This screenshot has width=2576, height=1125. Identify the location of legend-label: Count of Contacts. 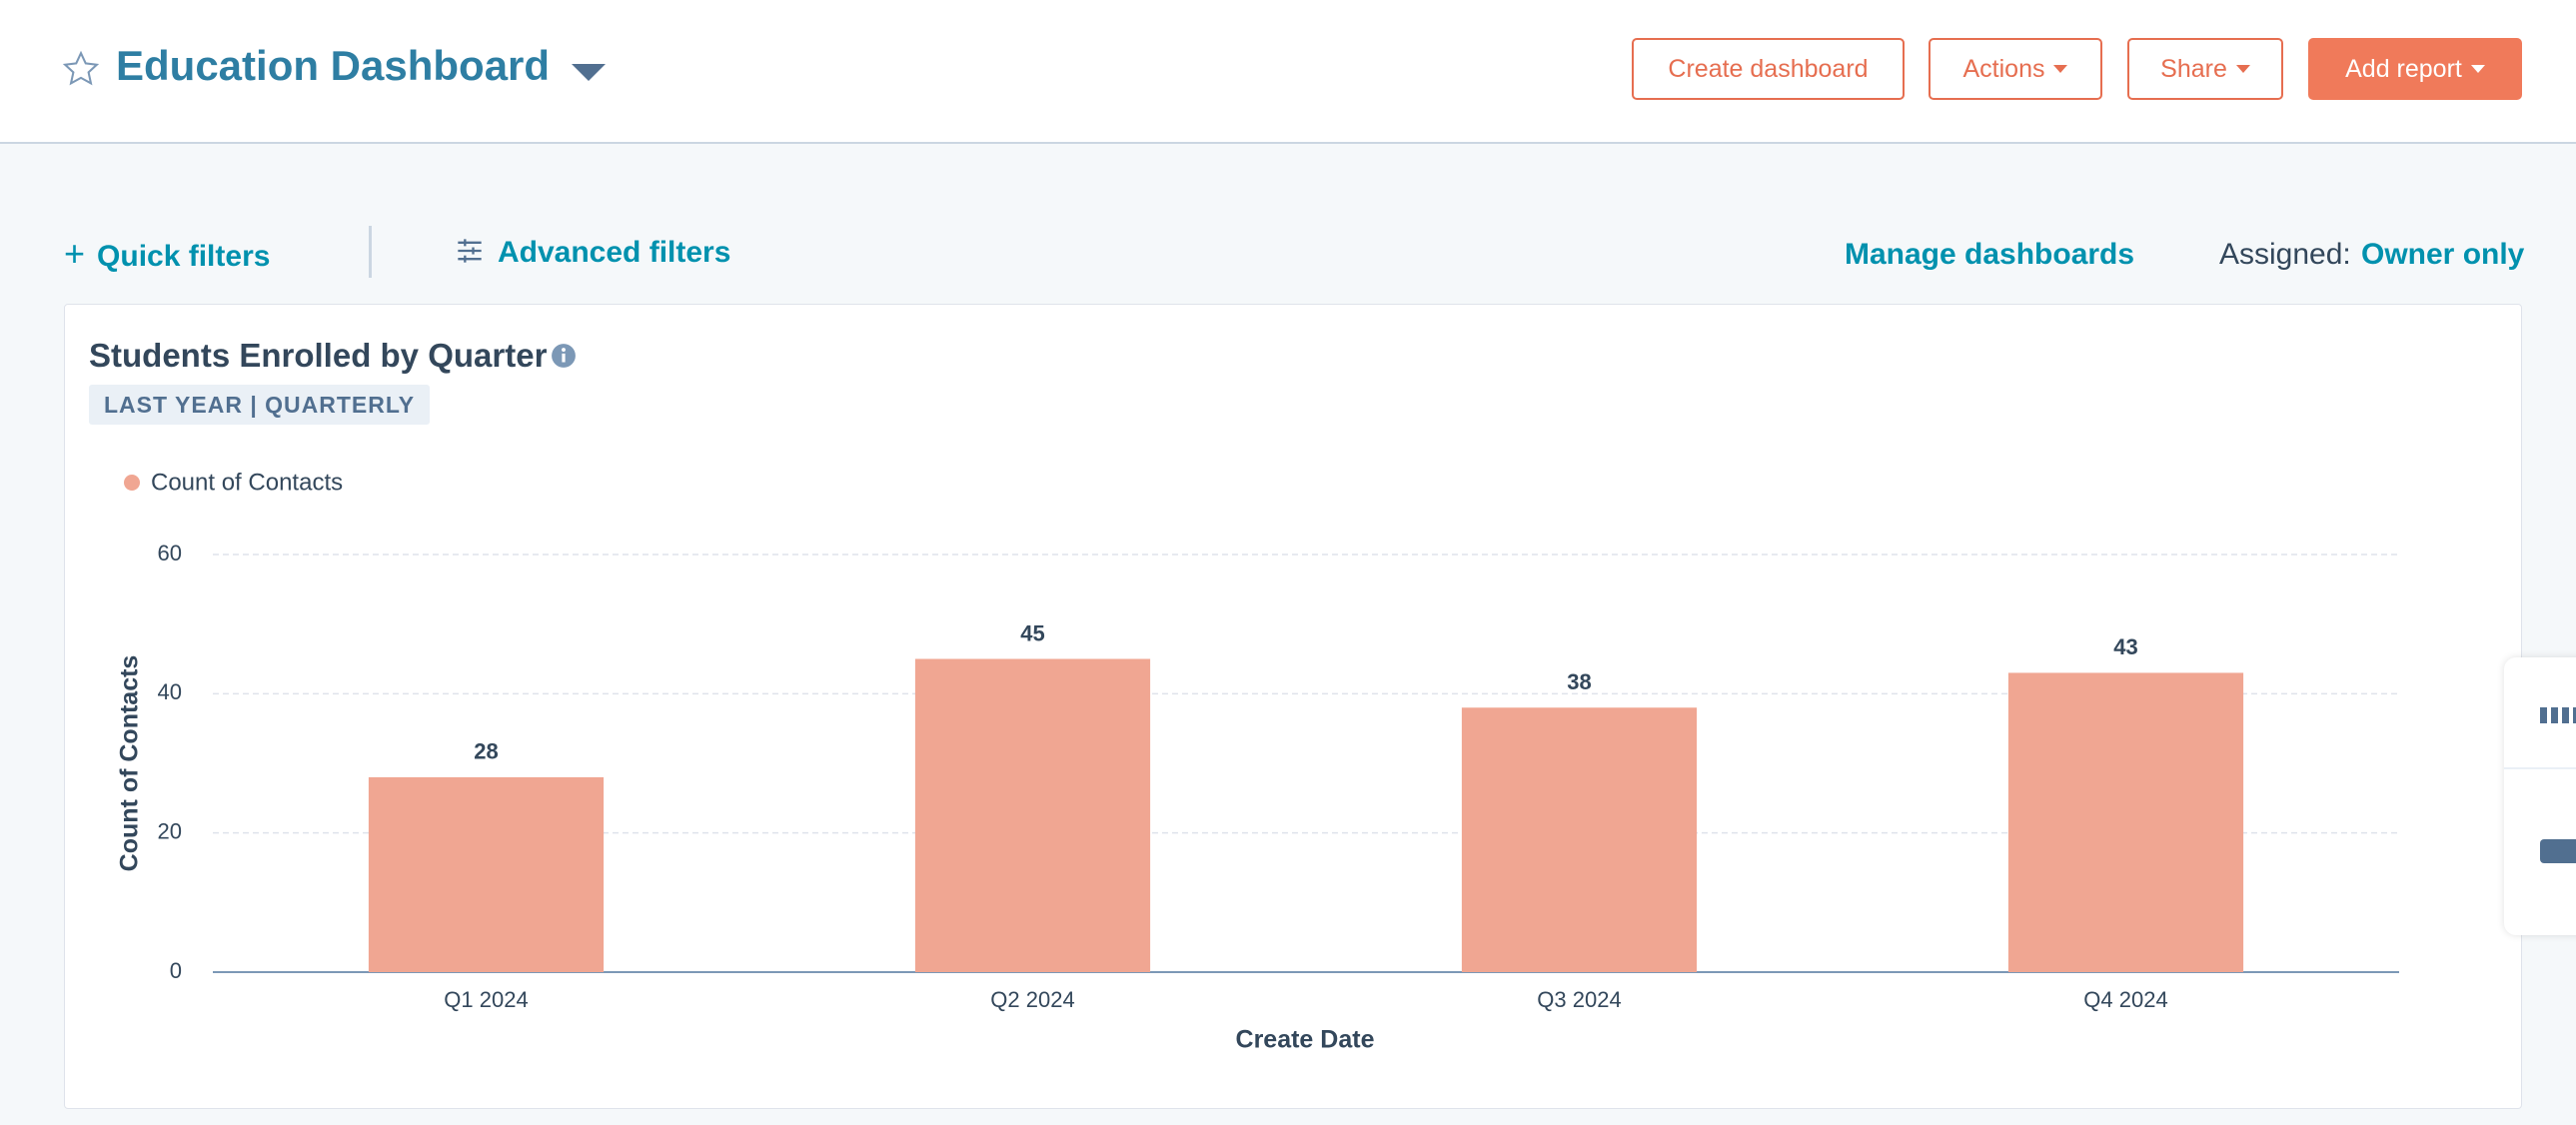
(247, 483).